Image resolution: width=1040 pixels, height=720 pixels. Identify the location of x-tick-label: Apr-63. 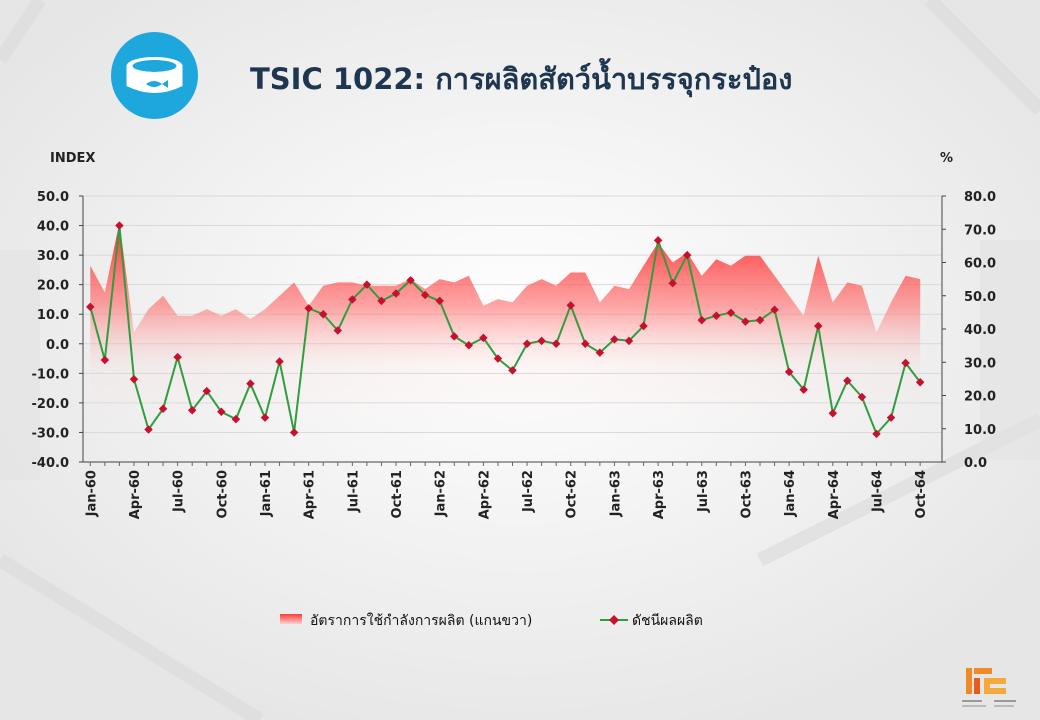
(659, 494).